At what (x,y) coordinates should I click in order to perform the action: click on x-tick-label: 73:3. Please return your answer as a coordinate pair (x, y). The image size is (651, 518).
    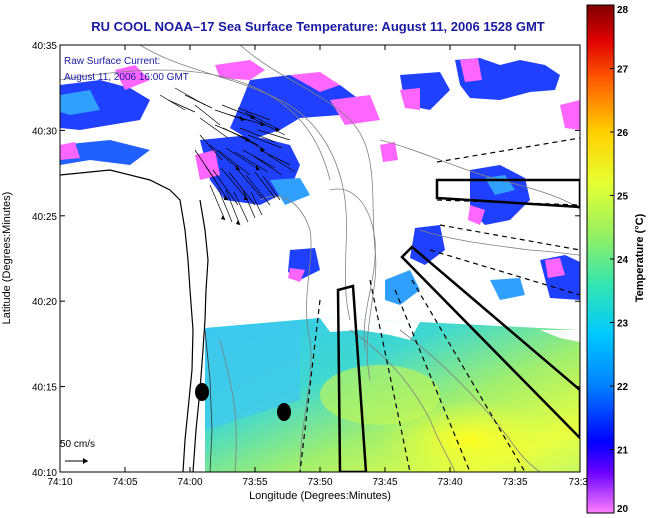
    Looking at the image, I should click on (579, 482).